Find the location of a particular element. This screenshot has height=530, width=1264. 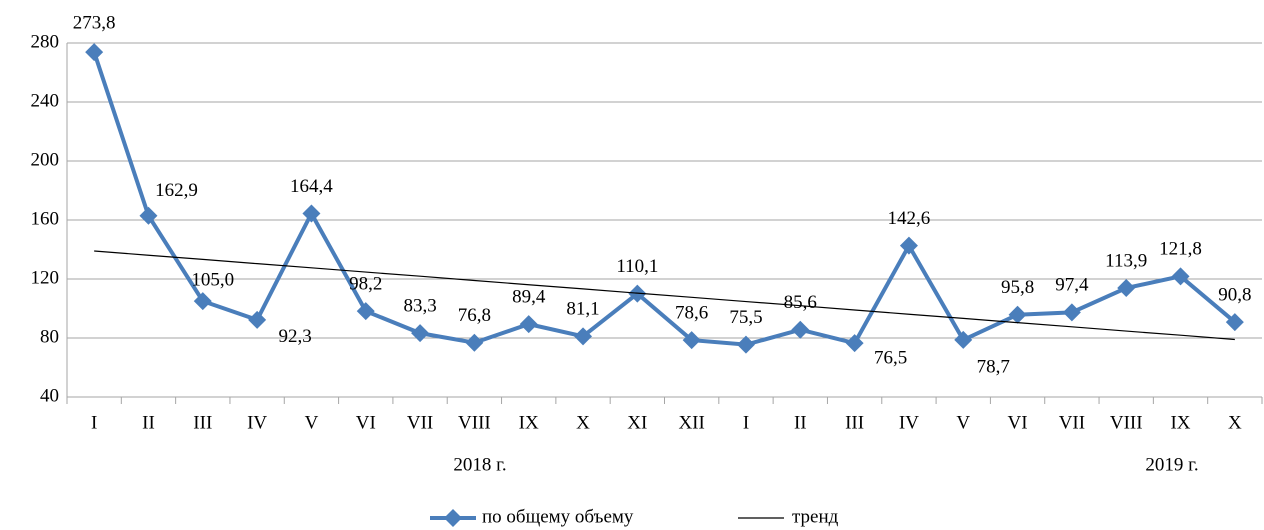

x-tick-label: XI is located at coordinates (637, 422).